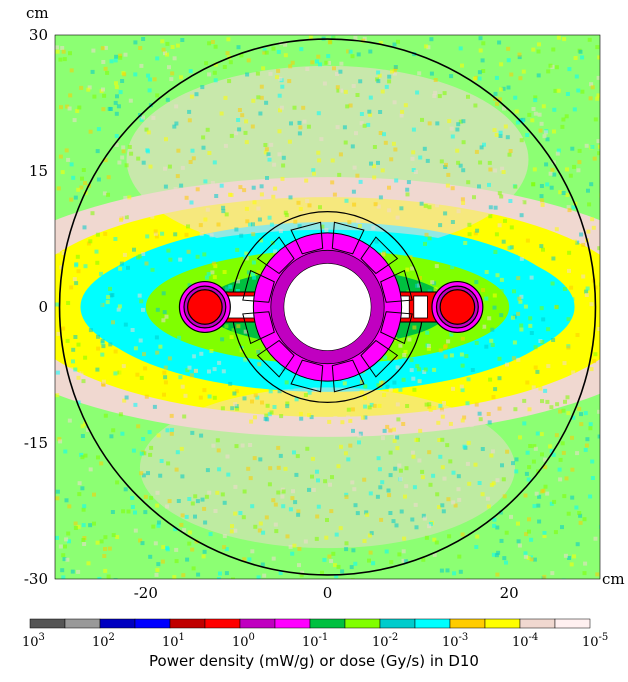  What do you see at coordinates (222, 623) in the screenshot?
I see `colorbar-bin` at bounding box center [222, 623].